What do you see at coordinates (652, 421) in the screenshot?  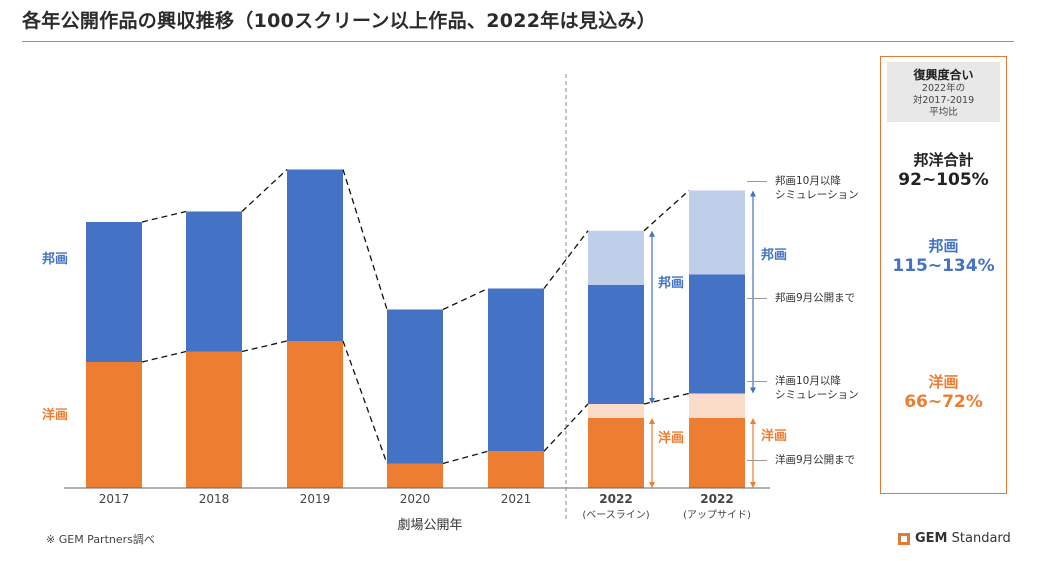 I see `baseline-foreign-arrow-head-top` at bounding box center [652, 421].